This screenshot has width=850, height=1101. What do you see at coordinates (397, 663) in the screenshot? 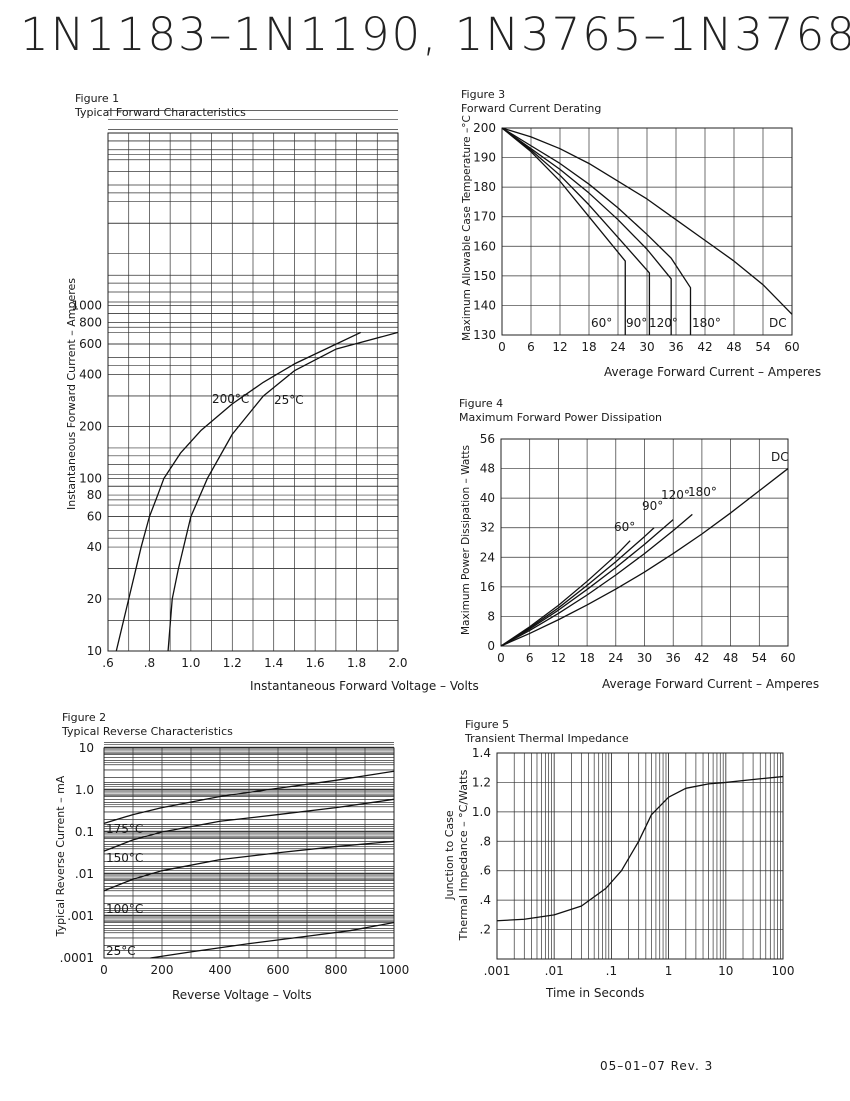
I see `x-tick-label: 2.0` at bounding box center [397, 663].